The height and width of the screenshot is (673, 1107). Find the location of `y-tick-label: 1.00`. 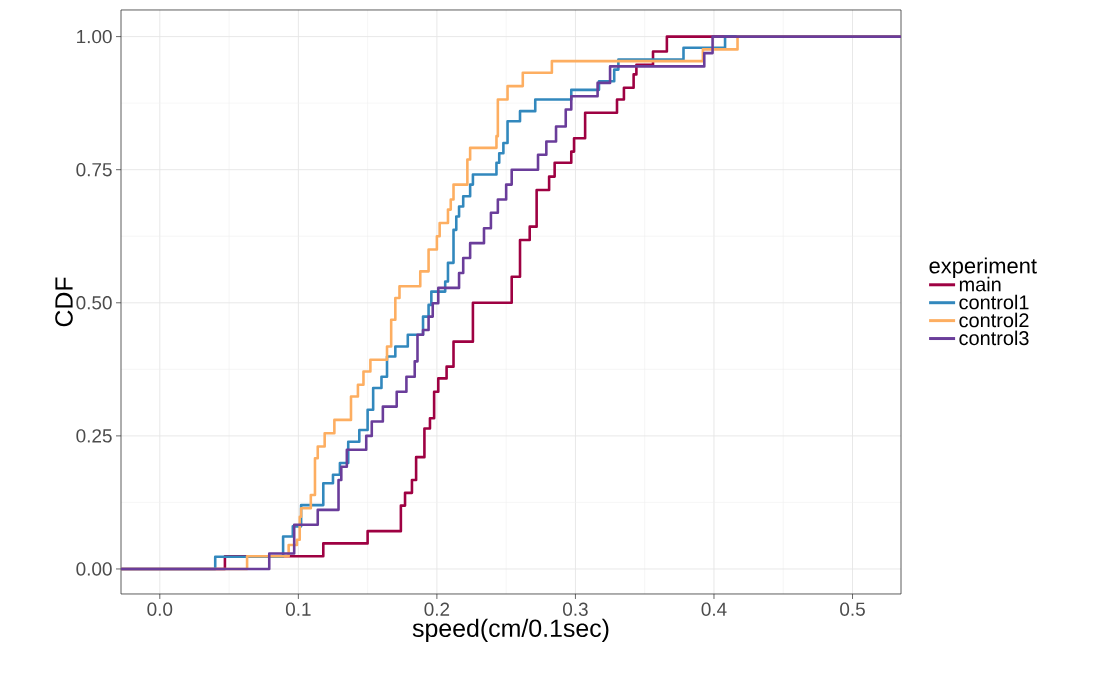

y-tick-label: 1.00 is located at coordinates (94, 36).